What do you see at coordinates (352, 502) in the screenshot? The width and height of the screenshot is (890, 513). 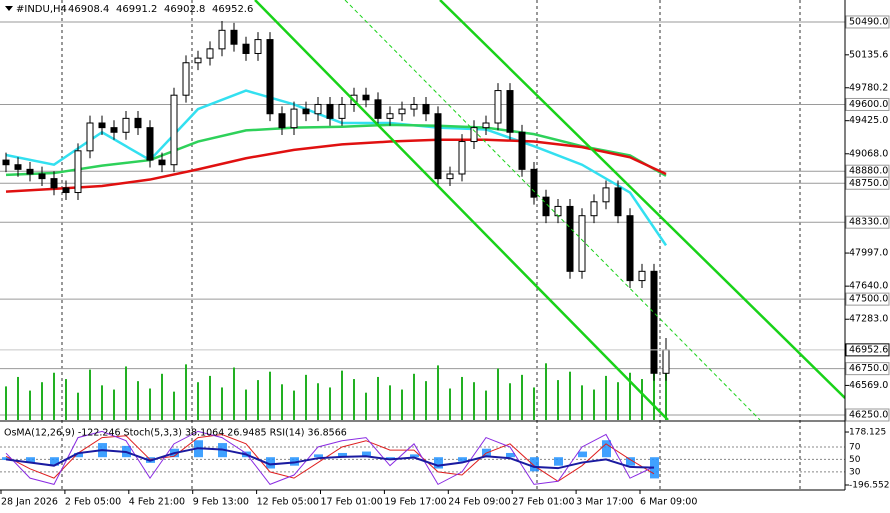 I see `x-tick-label: 17 Feb 01:00` at bounding box center [352, 502].